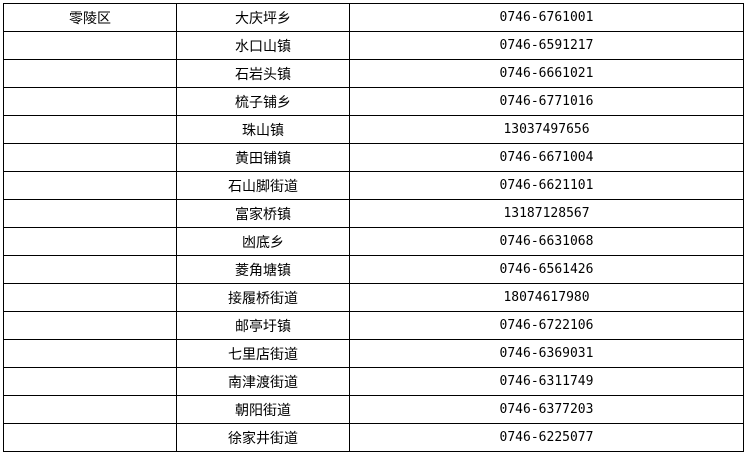 The width and height of the screenshot is (747, 454). I want to click on table-row: 珠山镇 13037497656, so click(373, 129).